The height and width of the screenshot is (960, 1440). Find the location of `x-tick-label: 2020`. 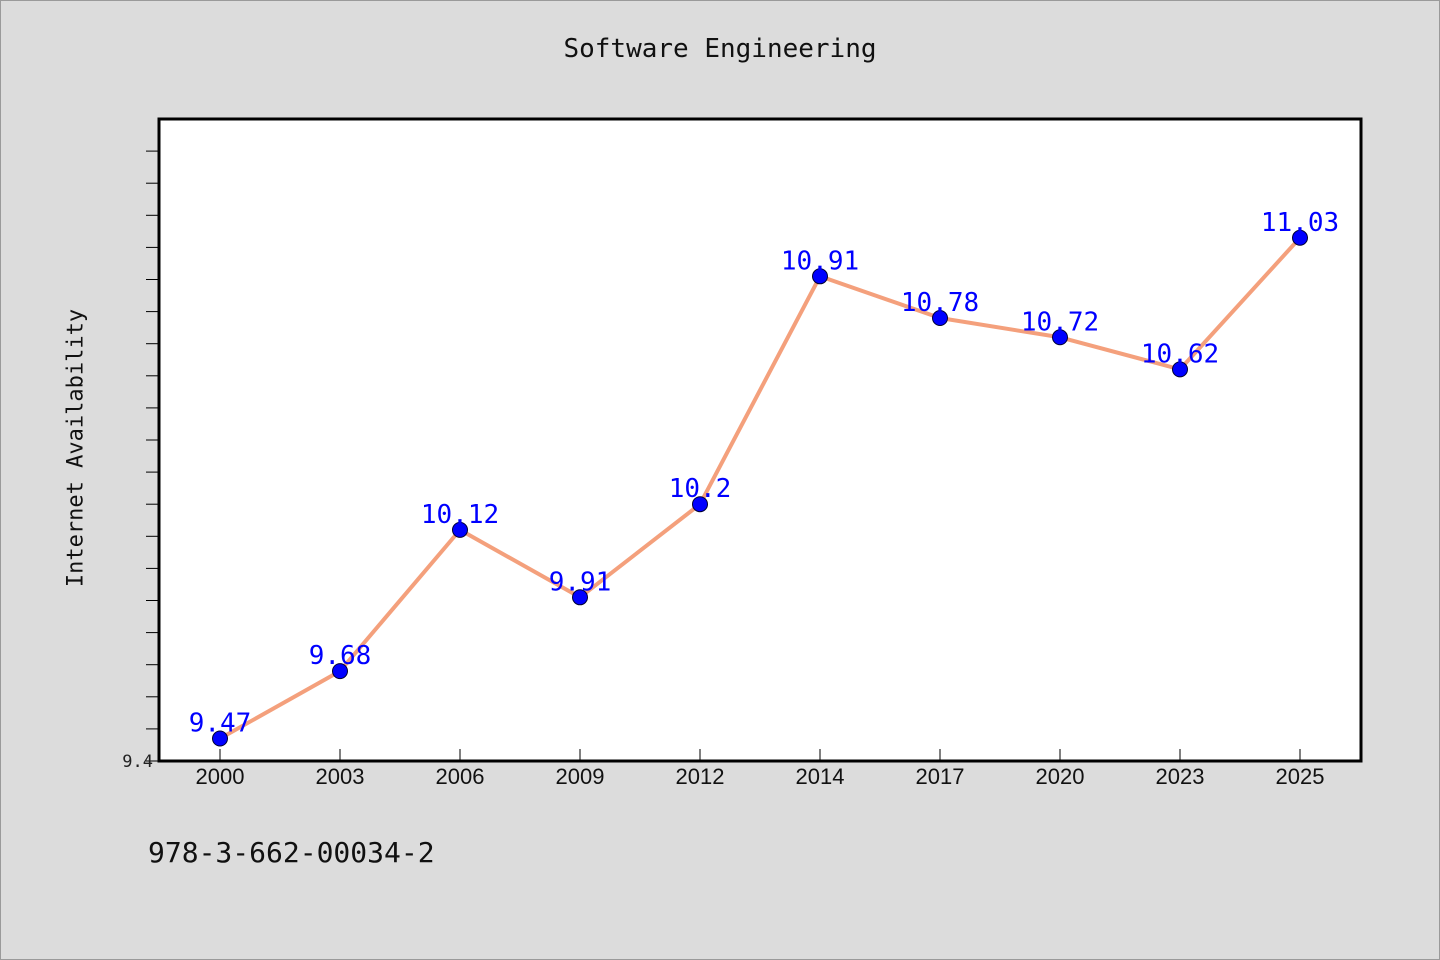

x-tick-label: 2020 is located at coordinates (1060, 776).